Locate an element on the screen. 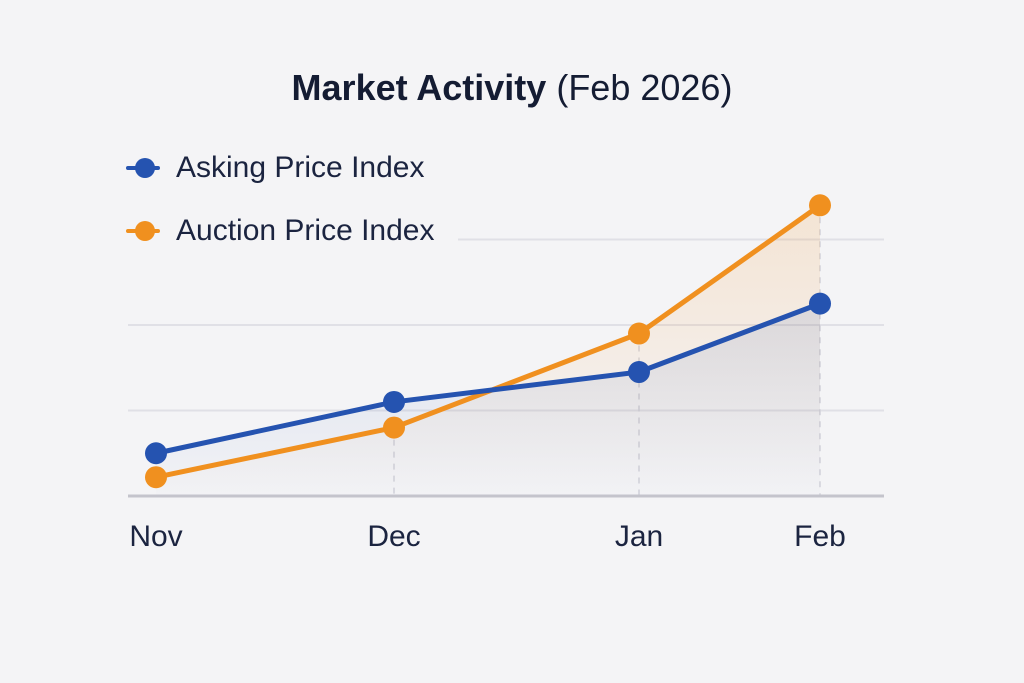  data-point-auction-jan is located at coordinates (639, 333).